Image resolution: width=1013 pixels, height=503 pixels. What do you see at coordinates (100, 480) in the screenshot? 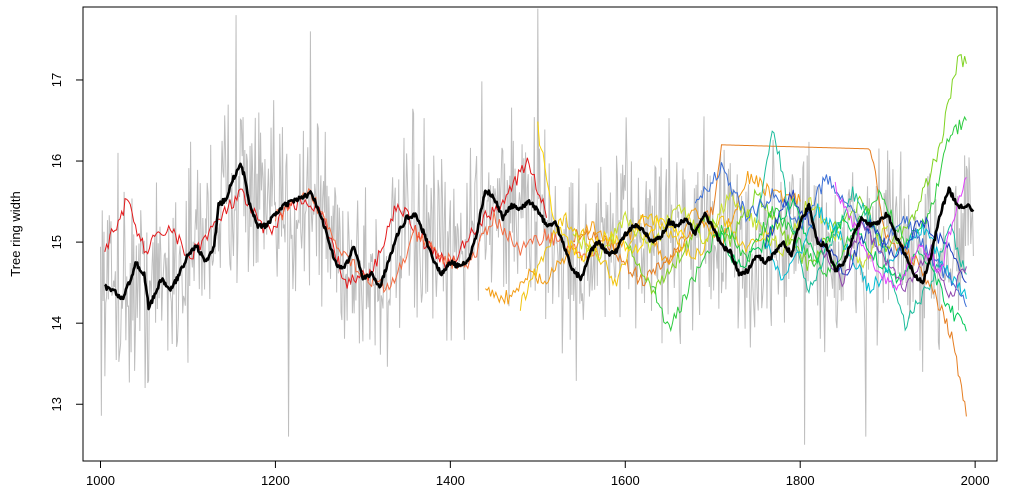
I see `x-tick-label-1000: 1000` at bounding box center [100, 480].